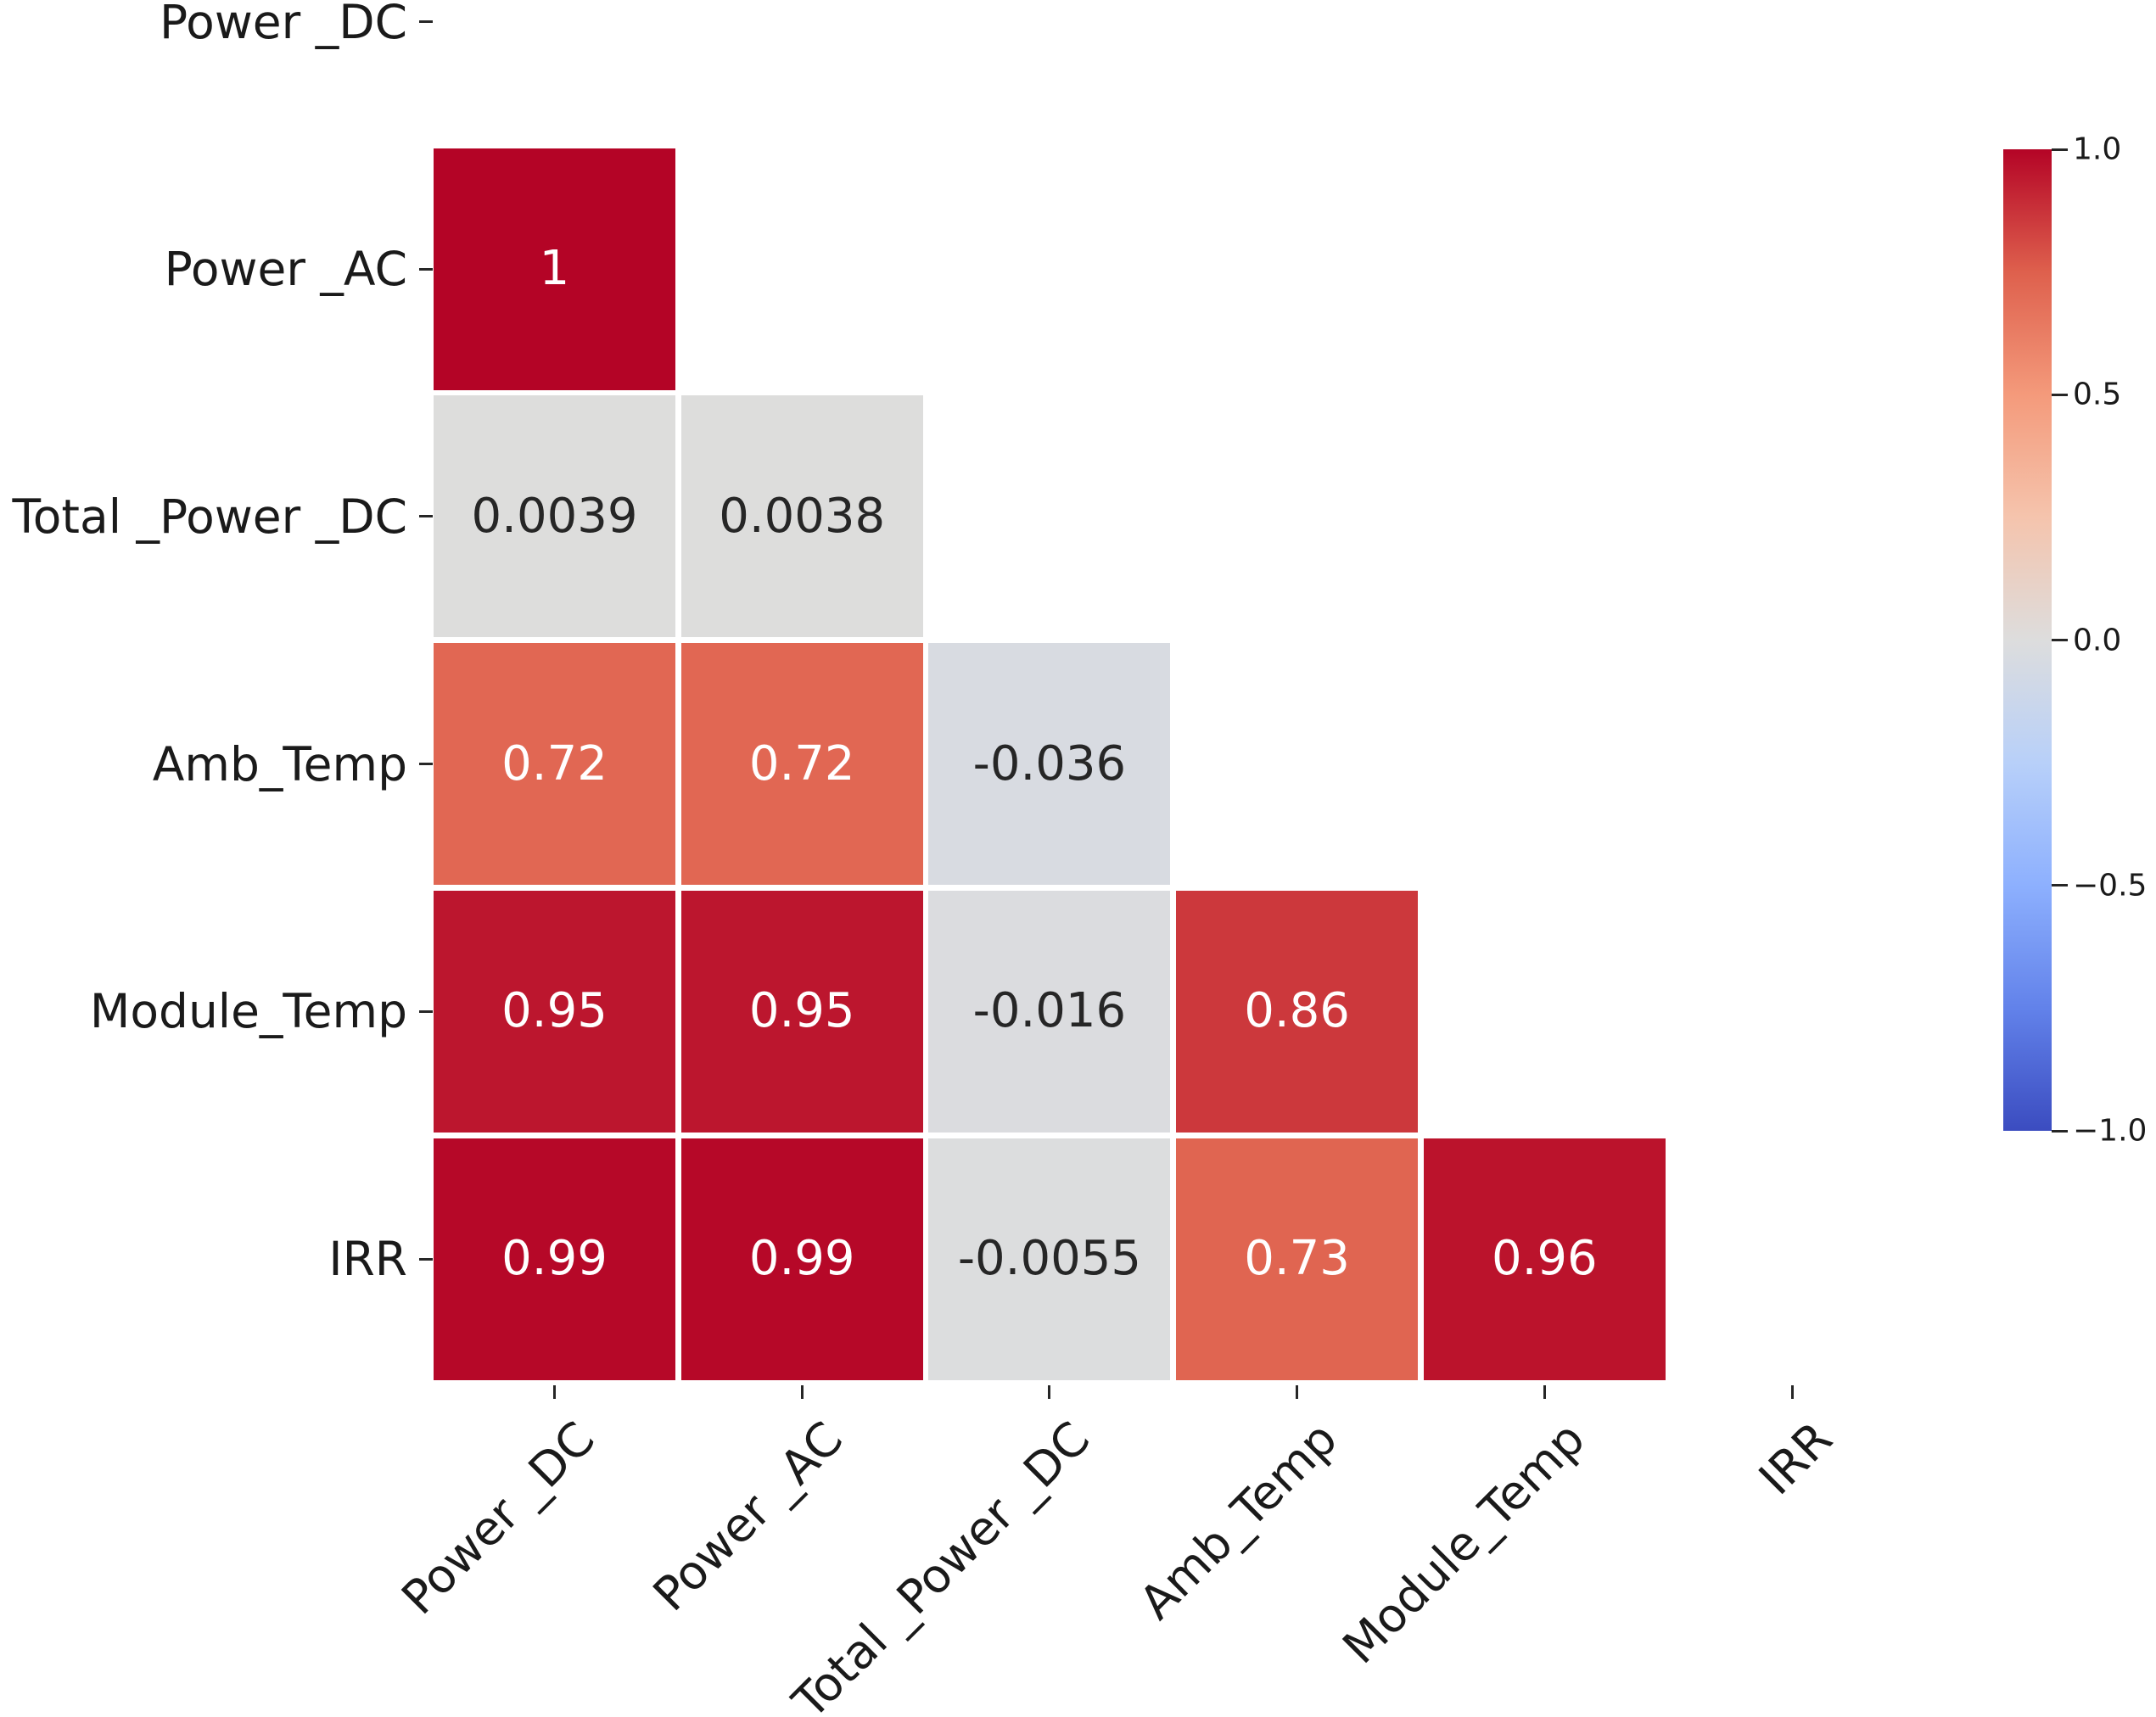 The width and height of the screenshot is (2156, 1717). What do you see at coordinates (279, 763) in the screenshot?
I see `y-tick-label: Amb_Temp` at bounding box center [279, 763].